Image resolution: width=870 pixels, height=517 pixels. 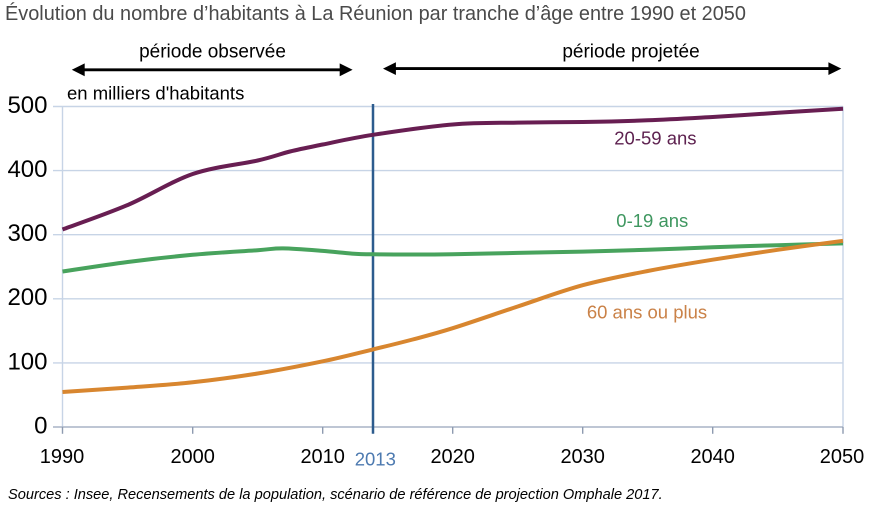 I want to click on svg-text: 1990, so click(x=62, y=457).